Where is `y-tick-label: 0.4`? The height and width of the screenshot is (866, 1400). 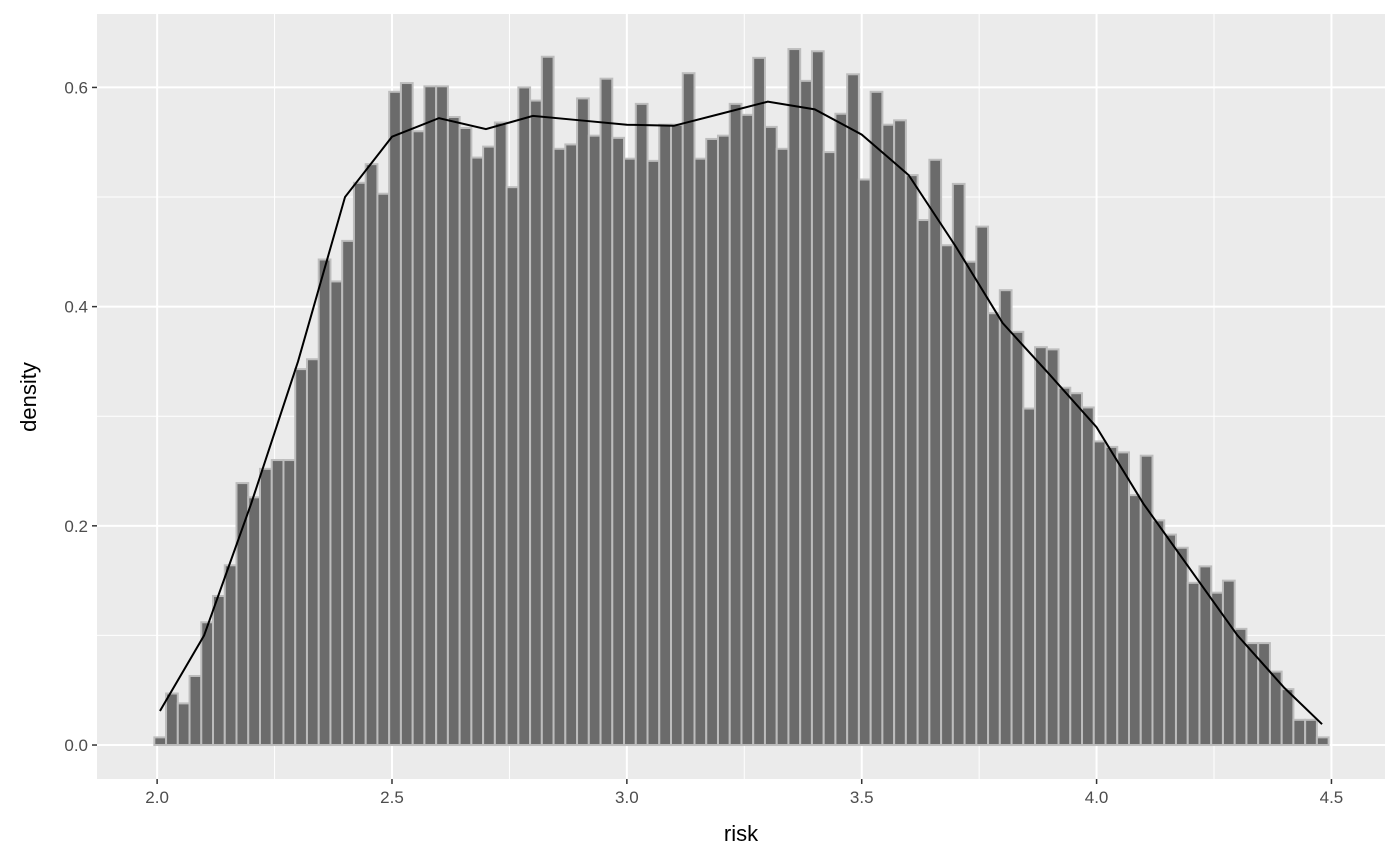
y-tick-label: 0.4 is located at coordinates (76, 307).